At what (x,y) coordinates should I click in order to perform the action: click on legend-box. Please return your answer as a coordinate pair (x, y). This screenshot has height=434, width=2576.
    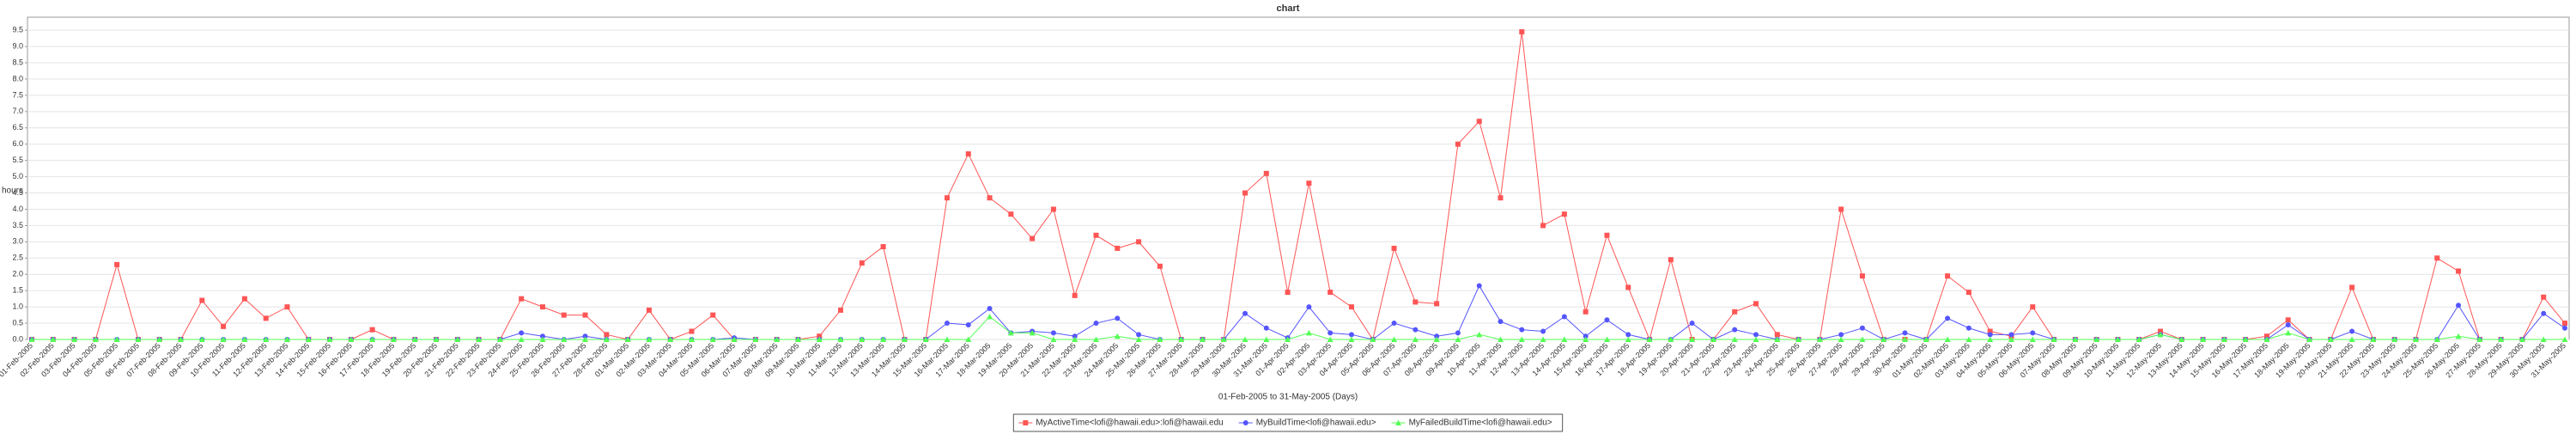
    Looking at the image, I should click on (1288, 422).